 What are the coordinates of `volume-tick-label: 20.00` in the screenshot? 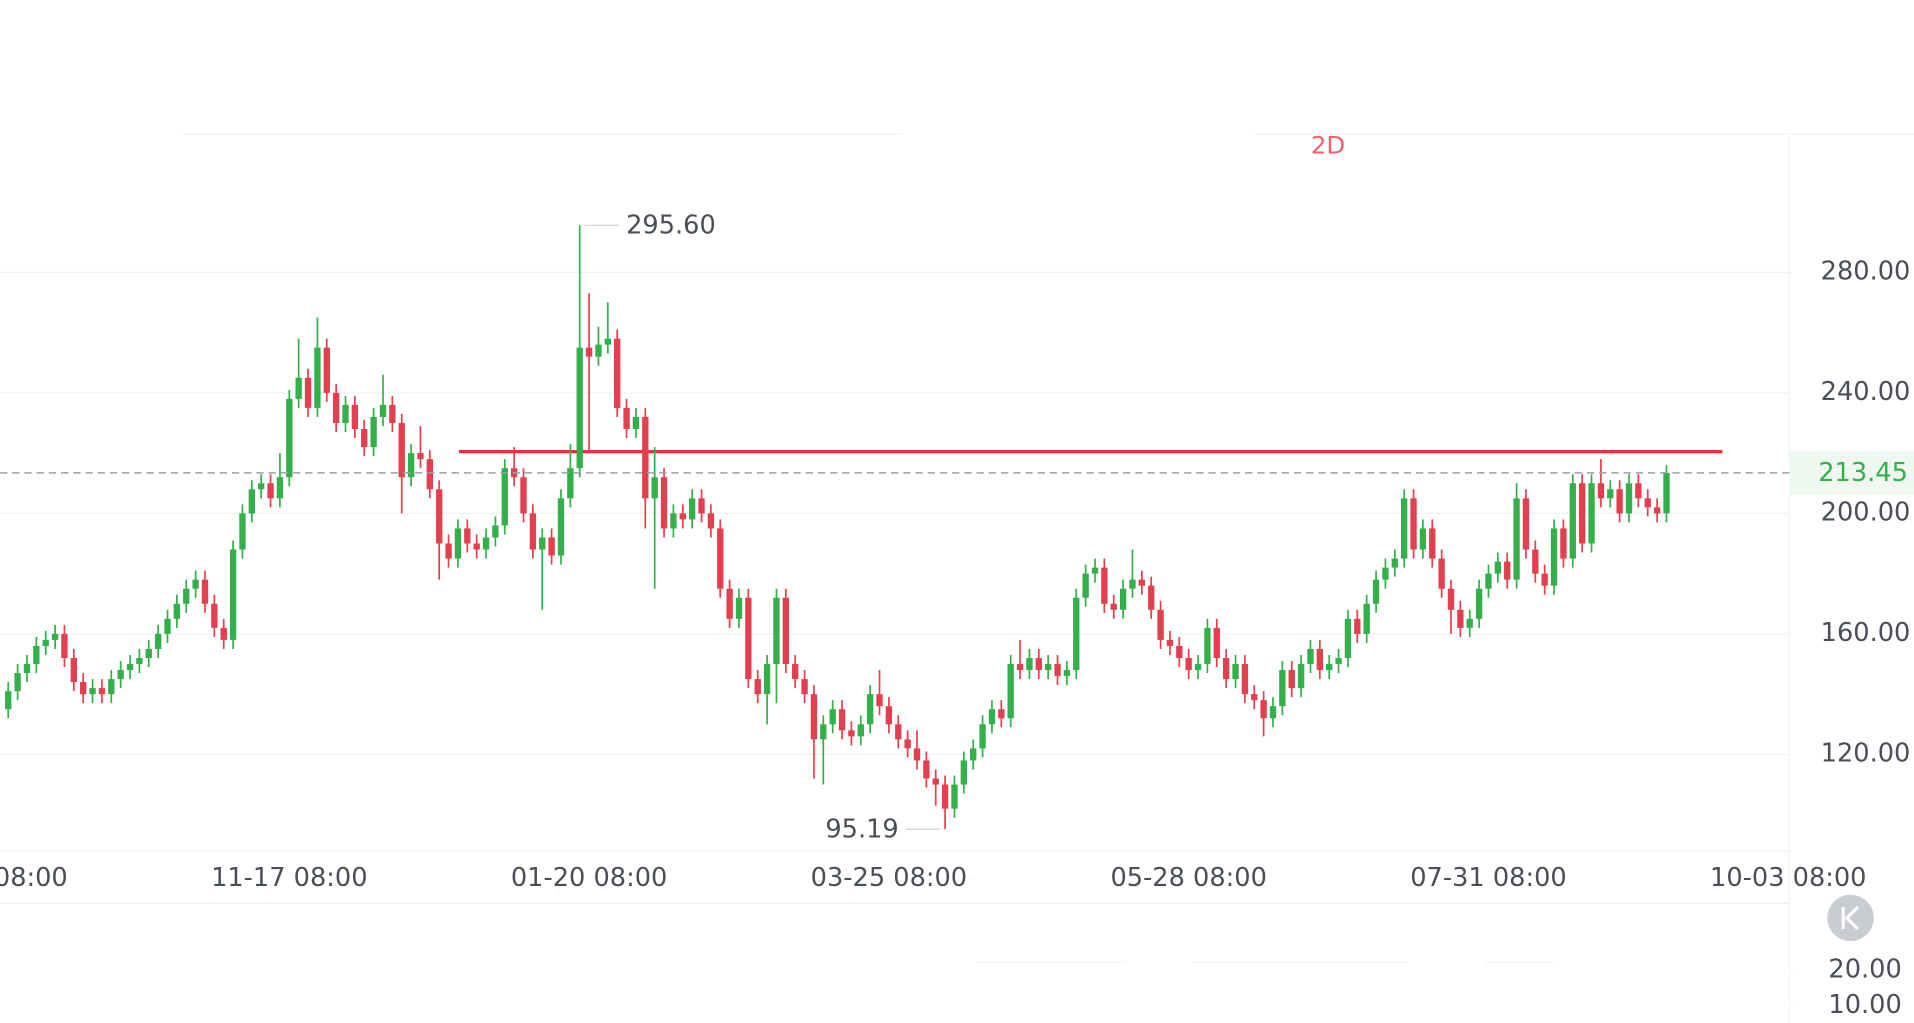 It's located at (1864, 970).